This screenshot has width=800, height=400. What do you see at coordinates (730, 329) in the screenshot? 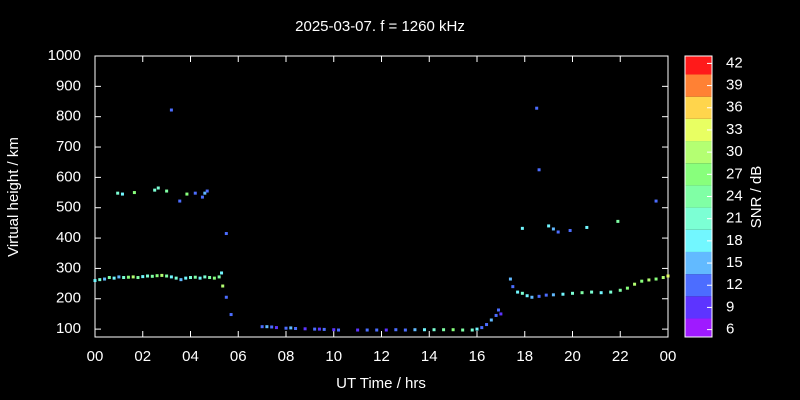
I see `colorbar-tick-label: 6` at bounding box center [730, 329].